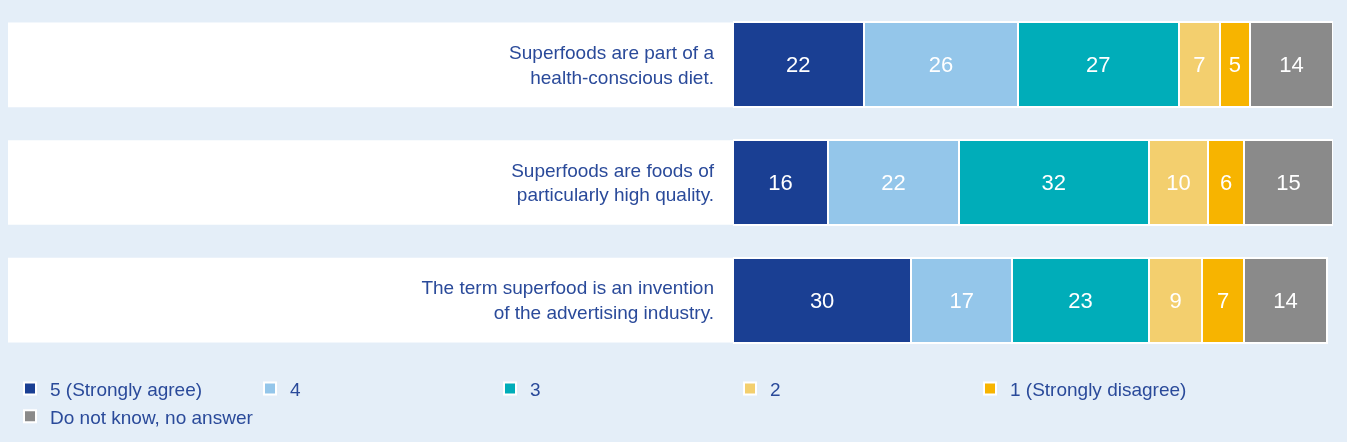 Image resolution: width=1347 pixels, height=442 pixels. I want to click on data-label: 9, so click(1175, 300).